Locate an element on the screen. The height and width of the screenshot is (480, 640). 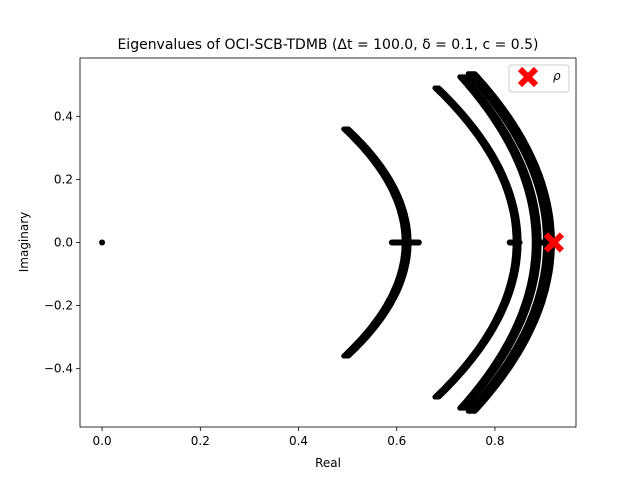
y-axis-label: Imaginary is located at coordinates (24, 242).